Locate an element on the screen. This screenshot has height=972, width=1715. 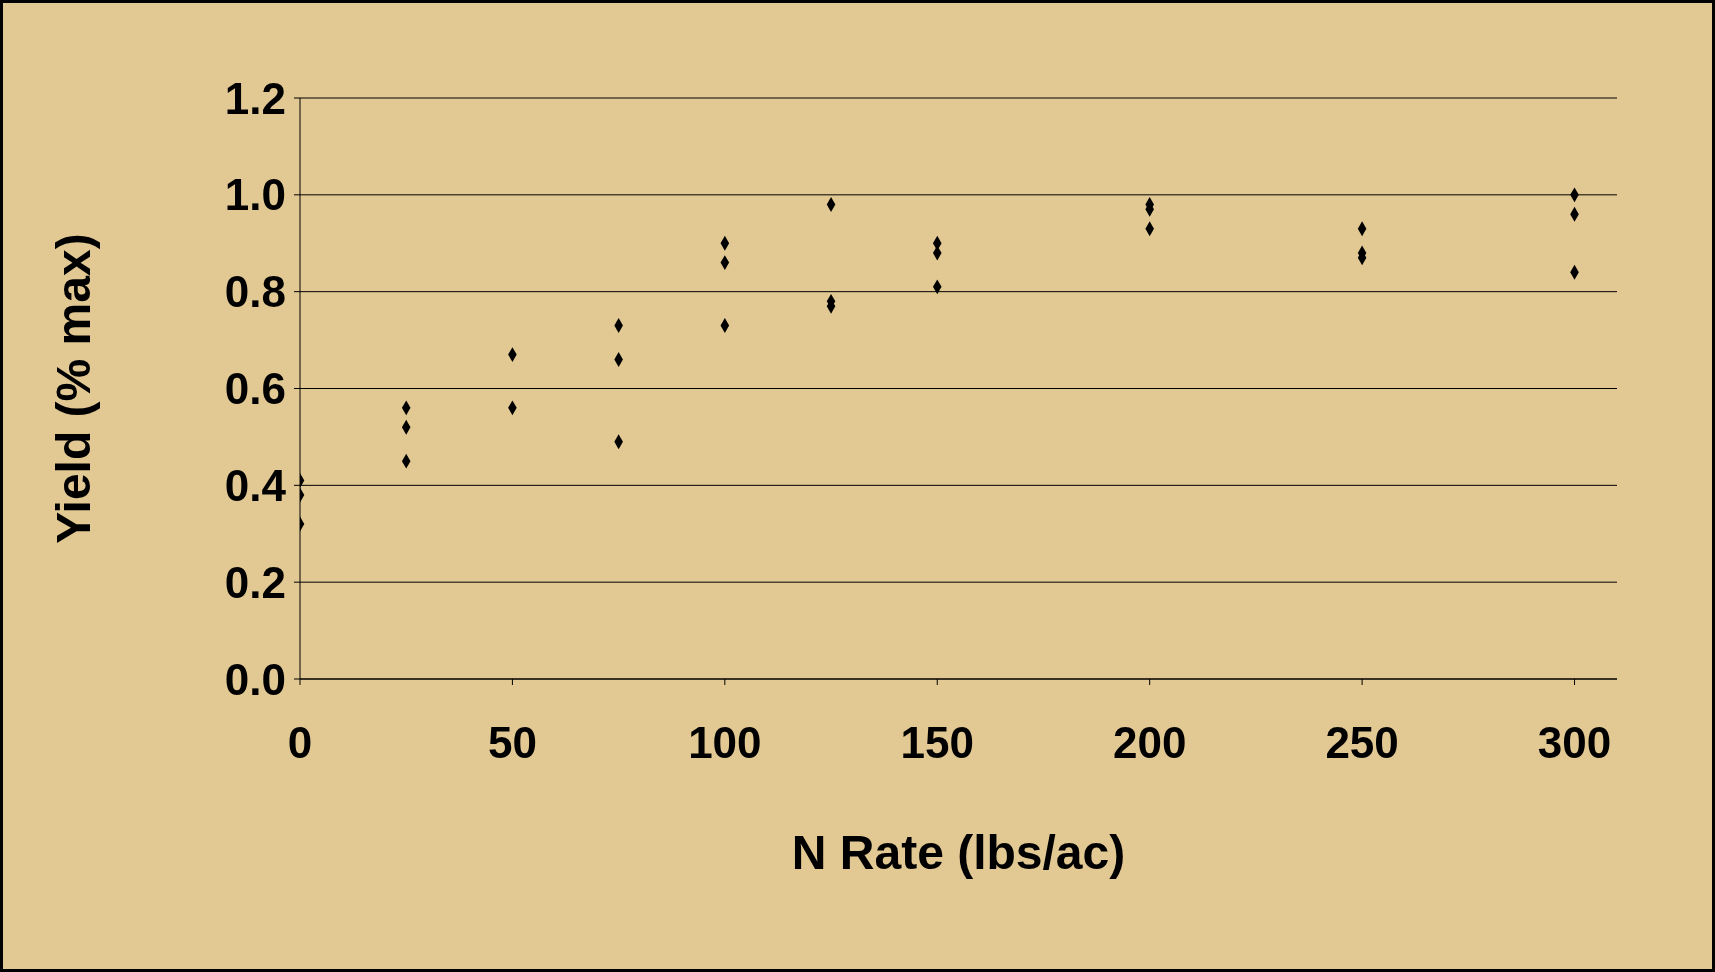
x-tick-label: 200 is located at coordinates (1149, 743).